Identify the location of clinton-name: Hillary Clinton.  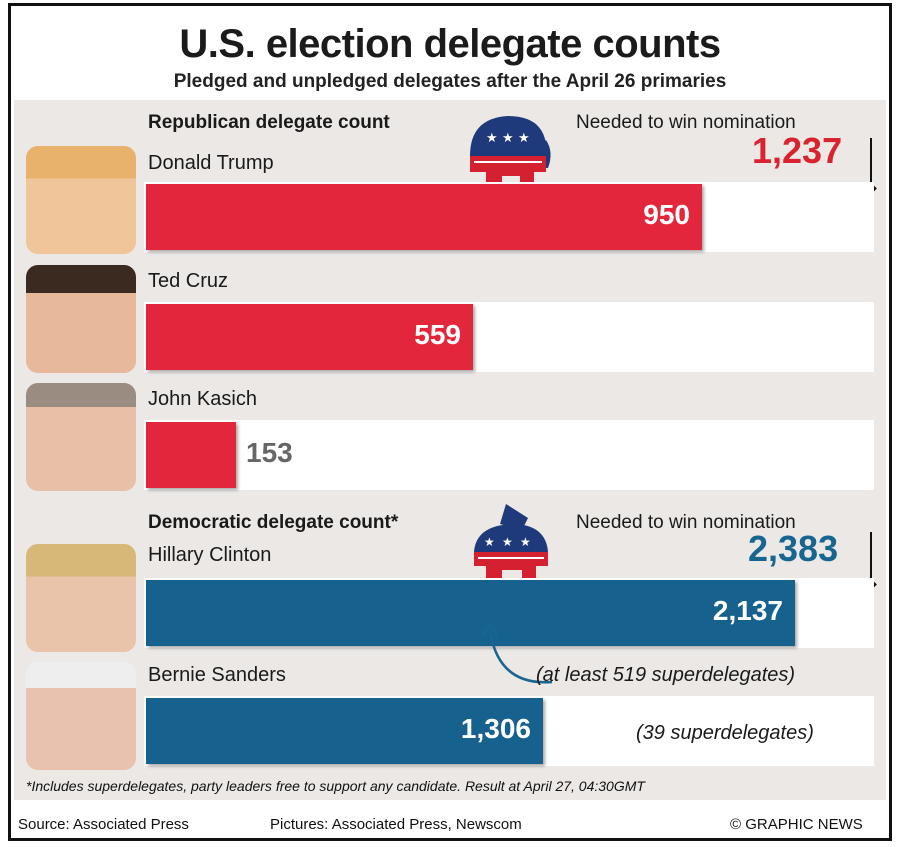
(210, 555).